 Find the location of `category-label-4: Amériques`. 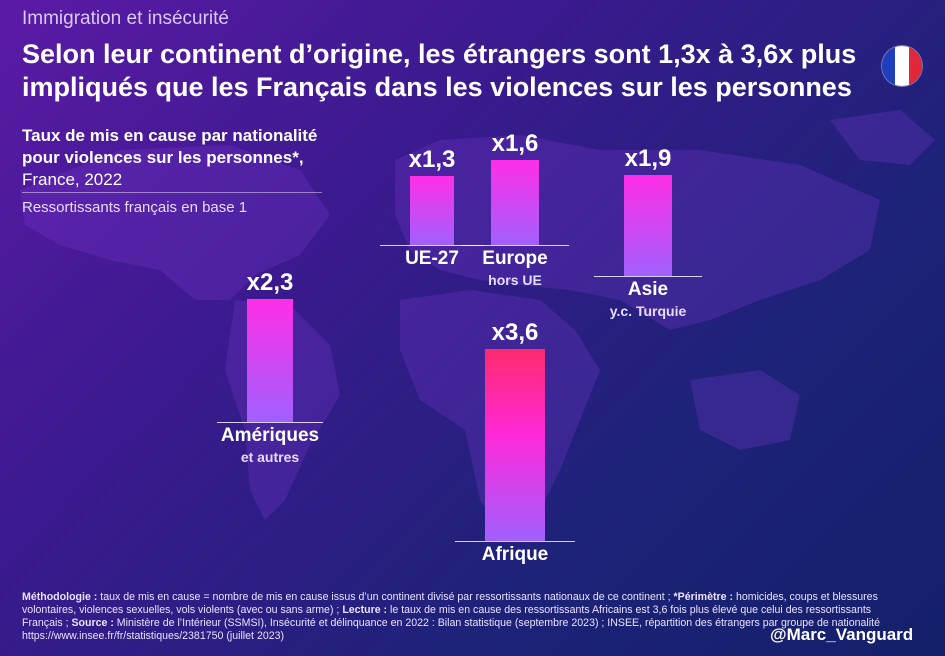

category-label-4: Amériques is located at coordinates (270, 435).